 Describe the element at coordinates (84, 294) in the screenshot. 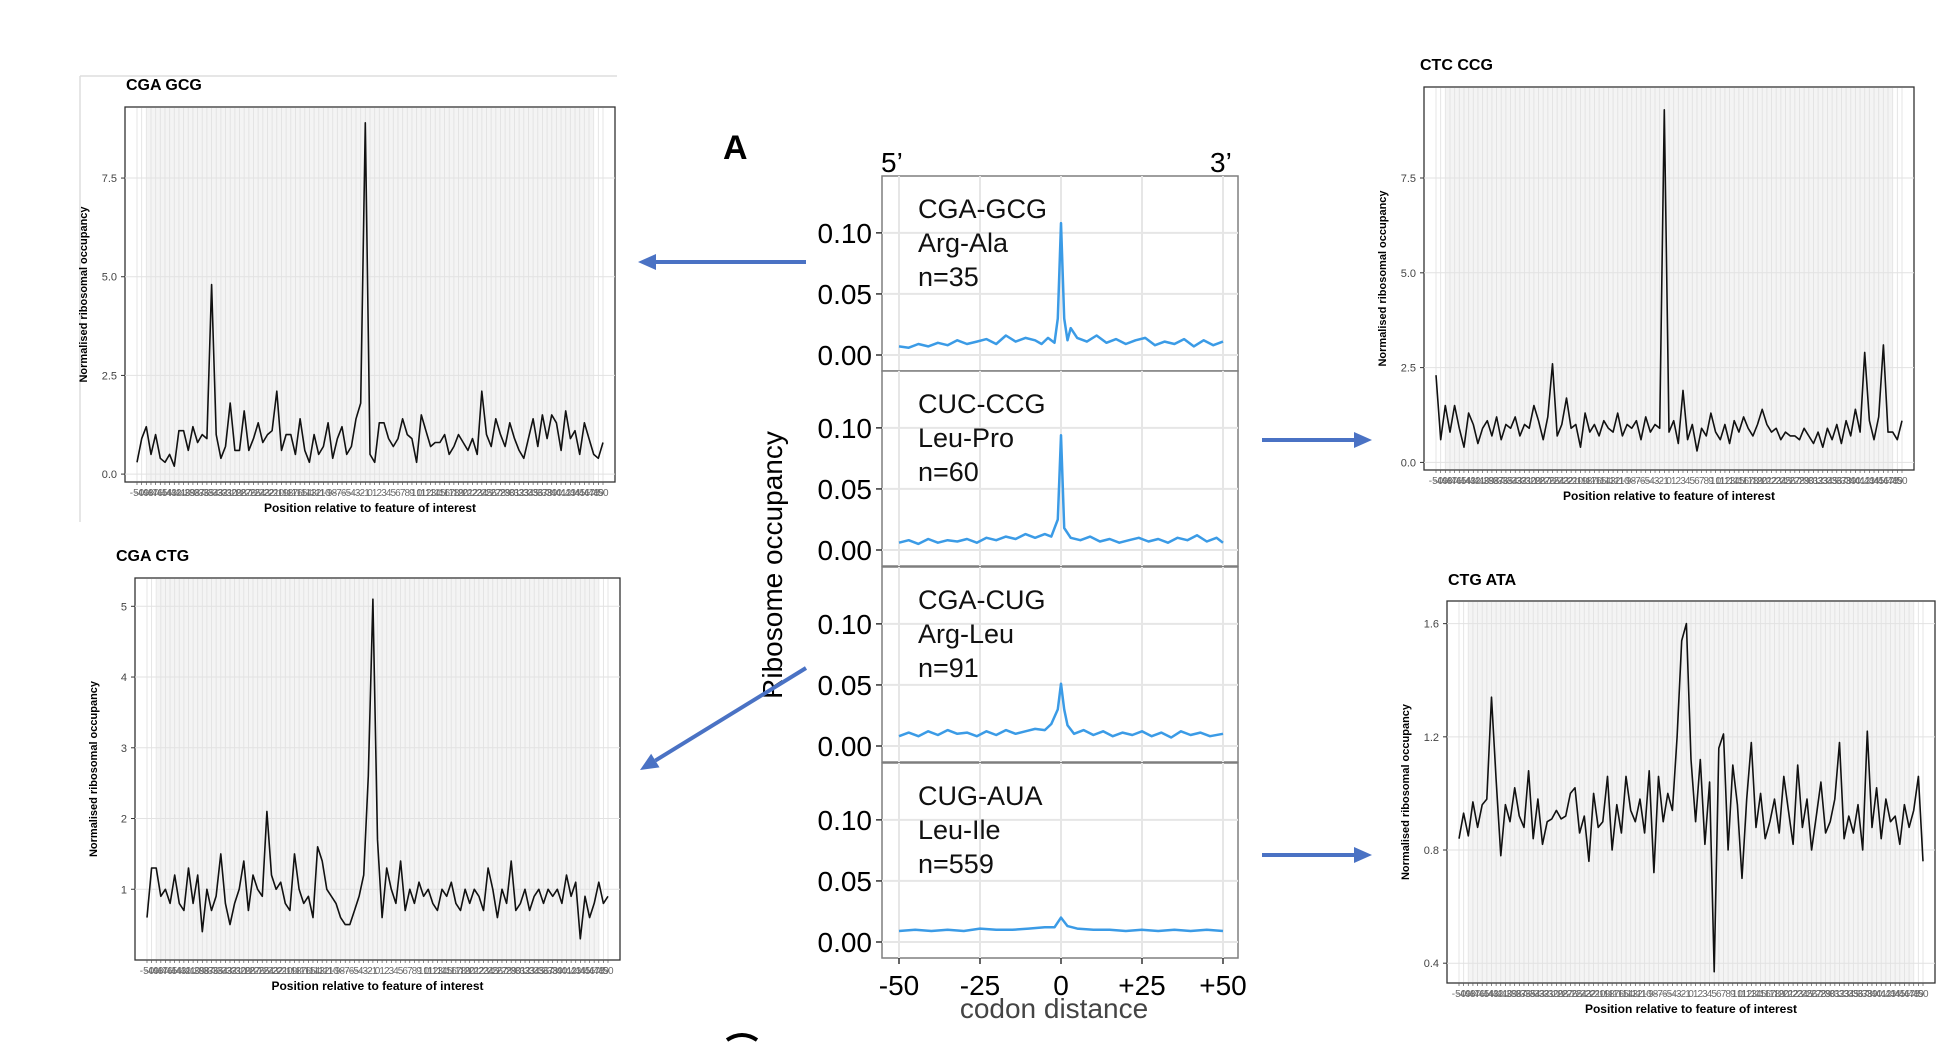

I see `y-axis-label: Normalised ribosomal occupancy` at that location.